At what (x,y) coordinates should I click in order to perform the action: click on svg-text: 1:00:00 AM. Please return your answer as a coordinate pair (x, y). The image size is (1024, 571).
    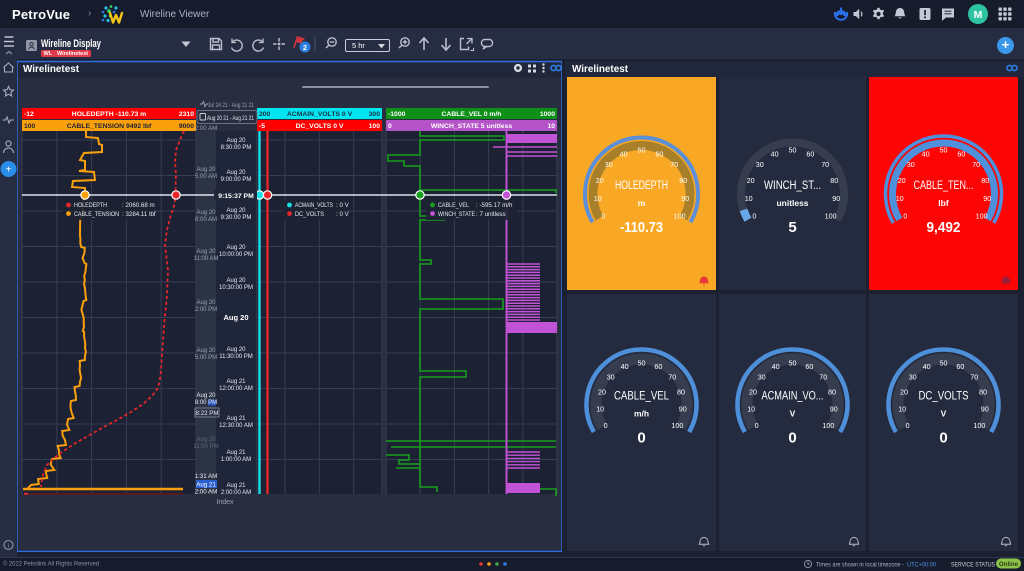
    Looking at the image, I should click on (236, 460).